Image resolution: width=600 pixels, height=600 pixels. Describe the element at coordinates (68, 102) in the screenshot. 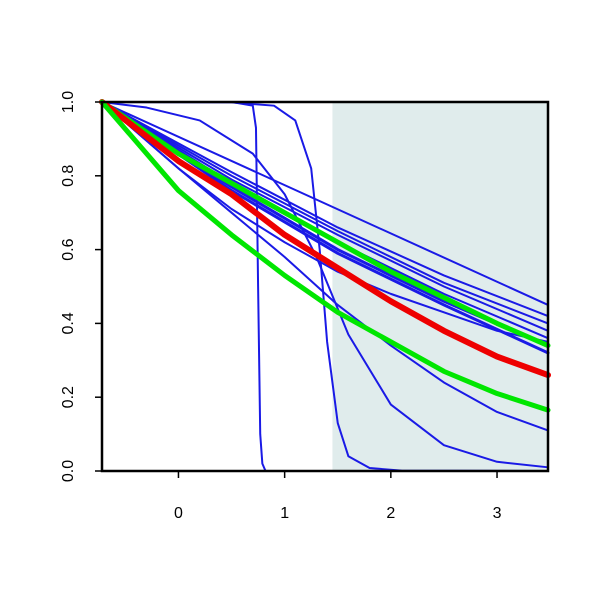

I see `y-tick-label-5: 1.0` at that location.